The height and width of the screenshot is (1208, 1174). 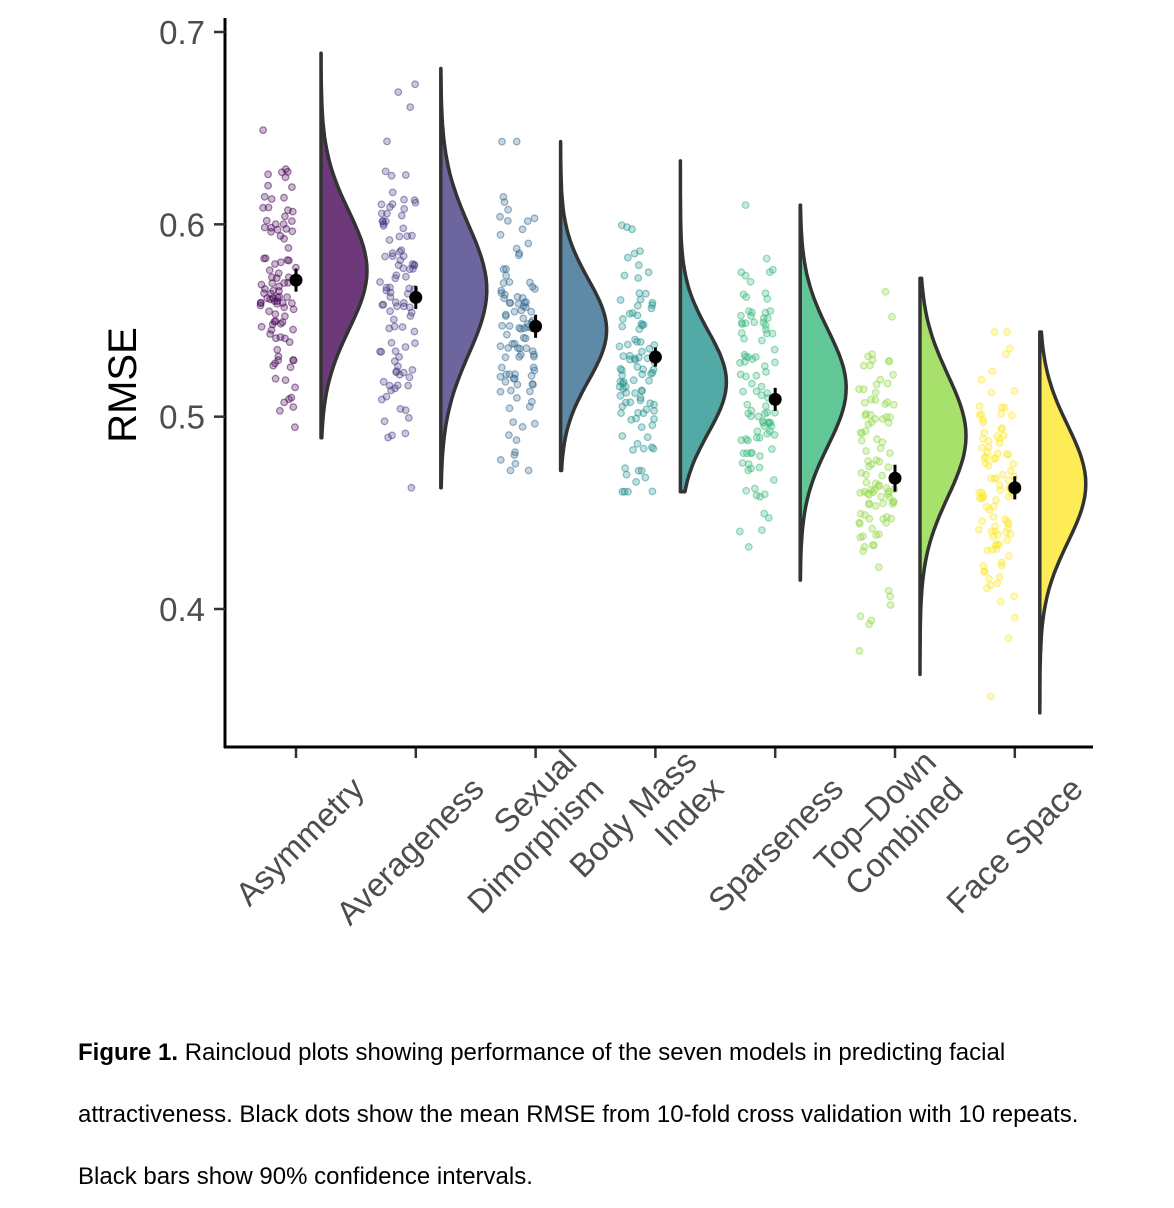 I want to click on y-tick-label: 0.7, so click(x=182, y=32).